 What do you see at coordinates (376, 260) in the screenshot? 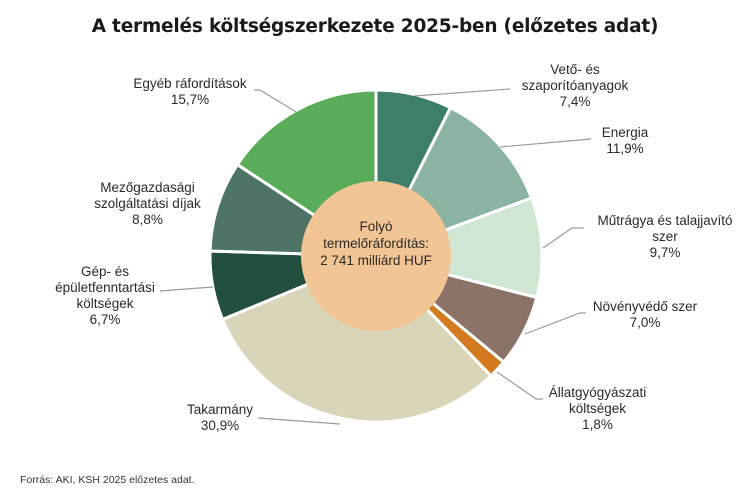
I see `center-line-3: 2 741 milliárd HUF` at bounding box center [376, 260].